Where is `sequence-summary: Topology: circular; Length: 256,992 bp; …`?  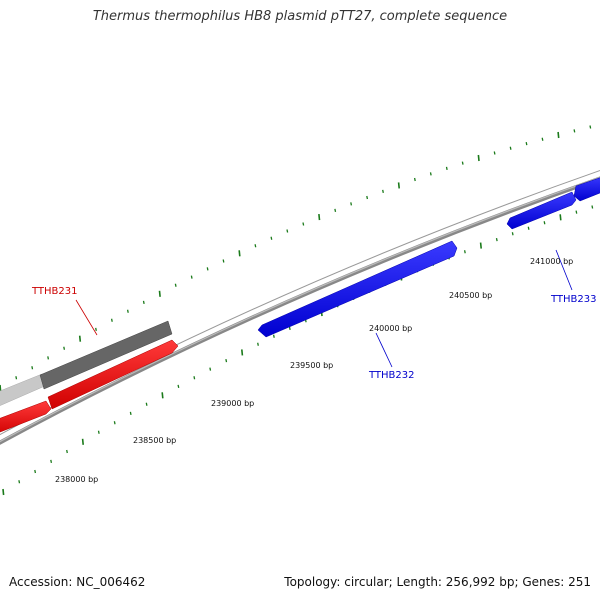 sequence-summary: Topology: circular; Length: 256,992 bp; … is located at coordinates (437, 582).